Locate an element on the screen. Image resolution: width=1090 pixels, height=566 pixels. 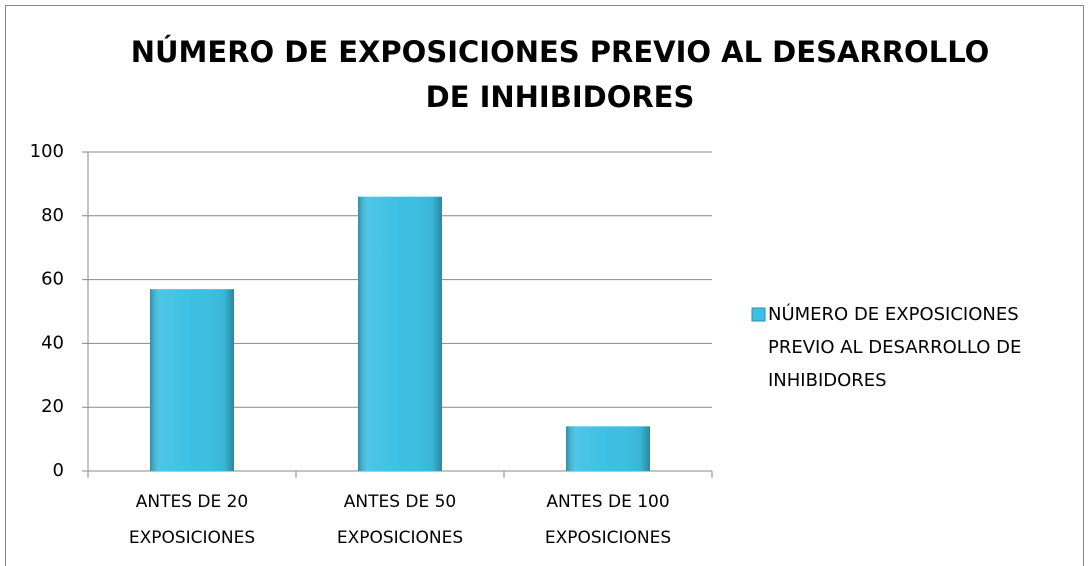
y-tick-label: 0 is located at coordinates (58, 470).